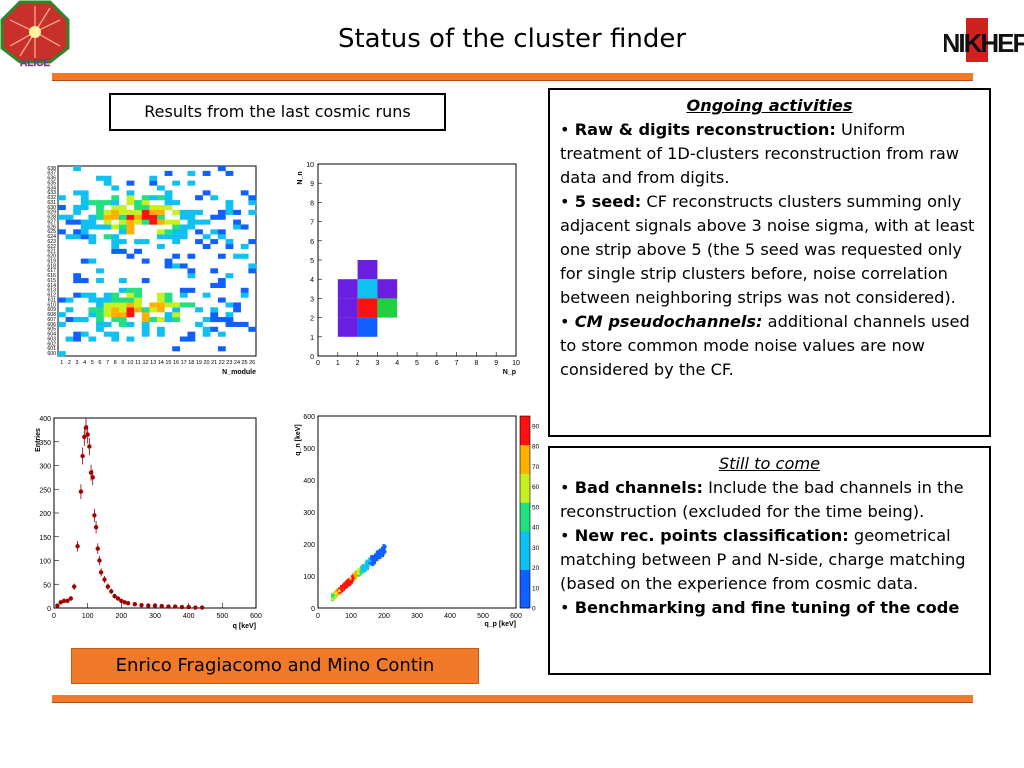 This screenshot has width=1024, height=768. What do you see at coordinates (51, 198) in the screenshot?
I see `y-tick-label: 632` at bounding box center [51, 198].